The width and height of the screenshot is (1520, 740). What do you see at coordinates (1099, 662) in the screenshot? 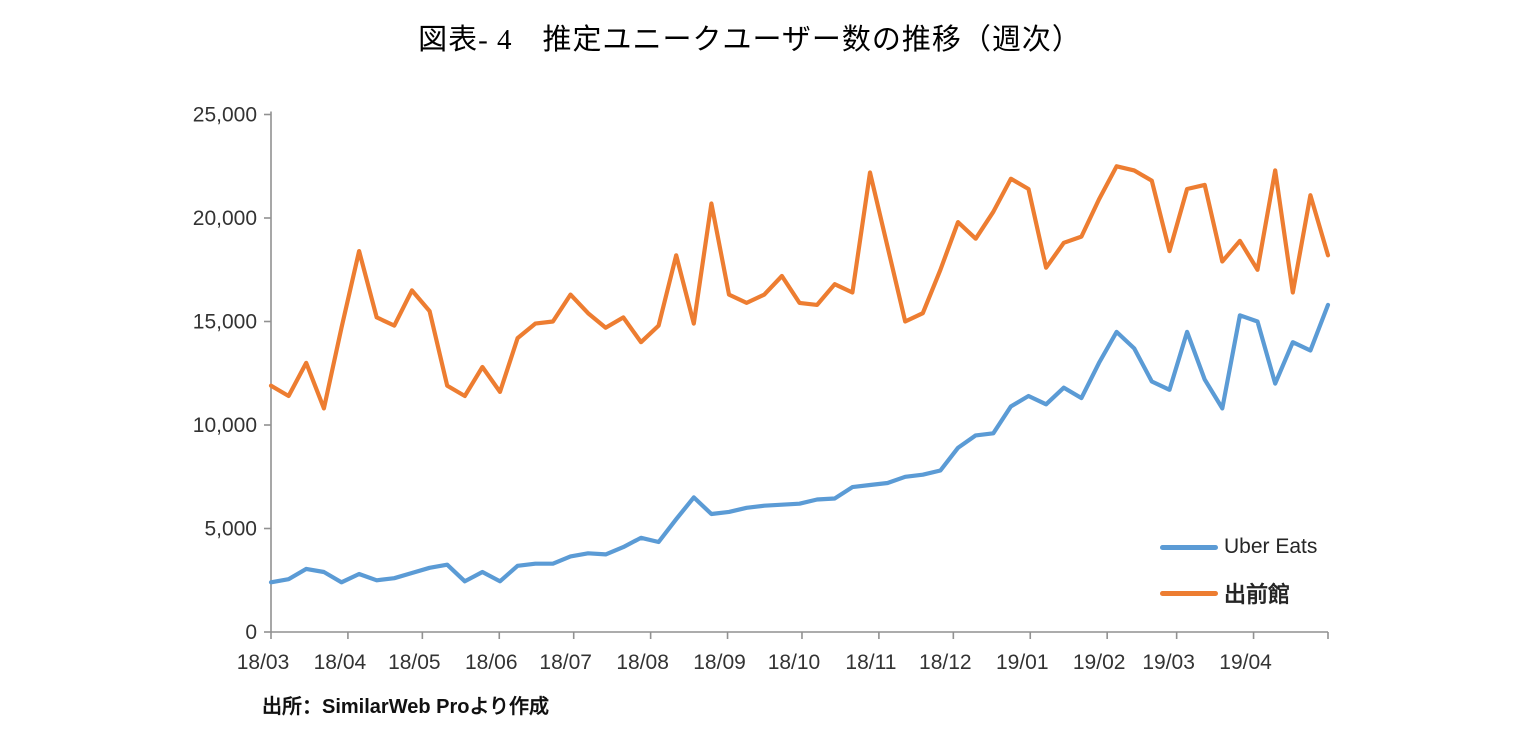
I see `x-tick-label: 19/02` at bounding box center [1099, 662].